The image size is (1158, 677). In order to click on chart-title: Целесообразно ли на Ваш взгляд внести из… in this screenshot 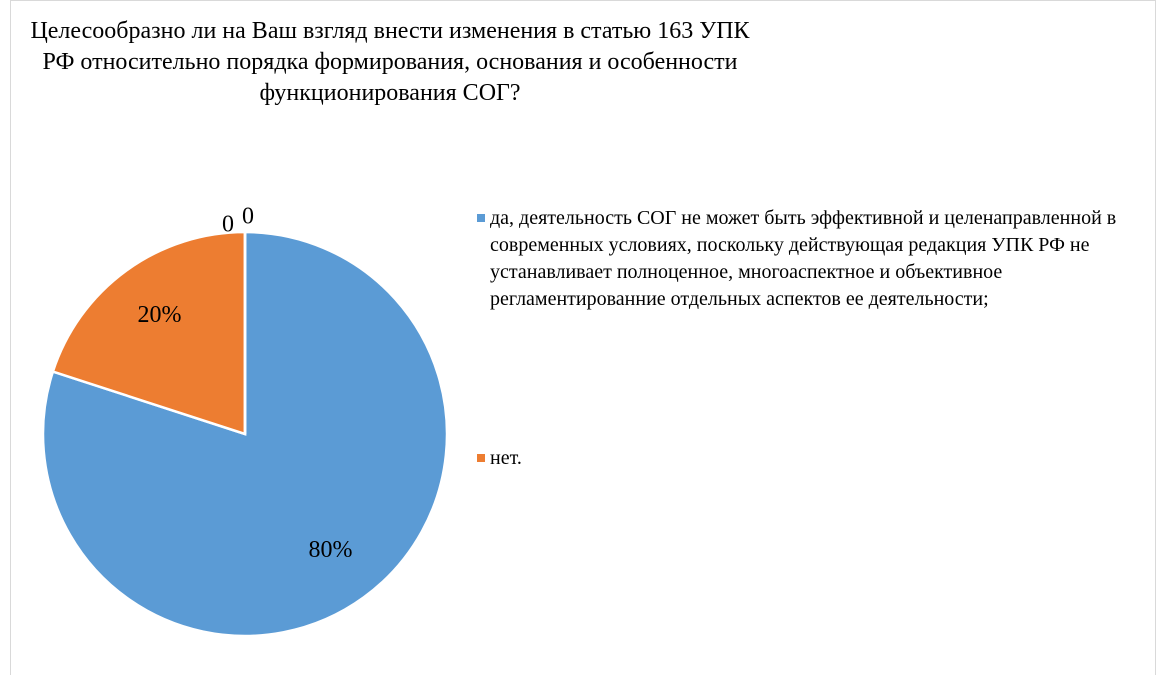, I will do `click(390, 62)`.